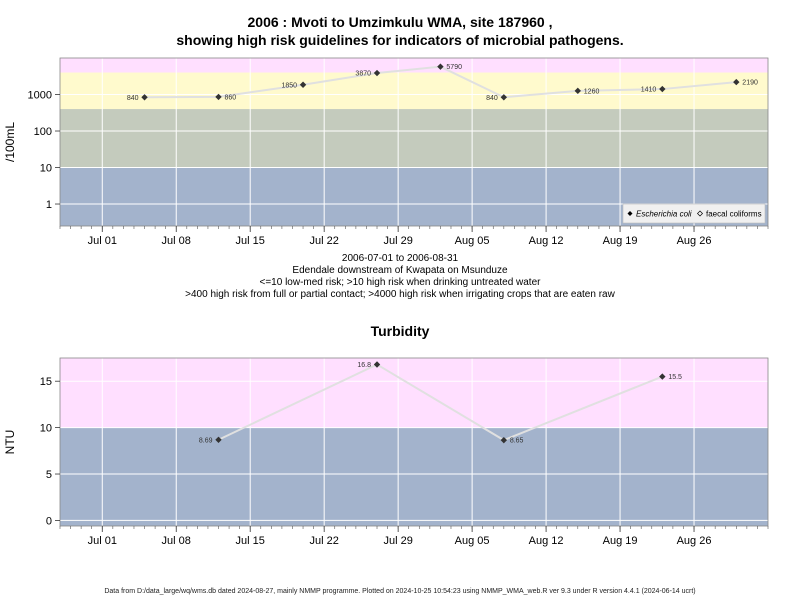 The height and width of the screenshot is (600, 800). Describe the element at coordinates (700, 213) in the screenshot. I see `panel1-legend-marker-faecal` at that location.